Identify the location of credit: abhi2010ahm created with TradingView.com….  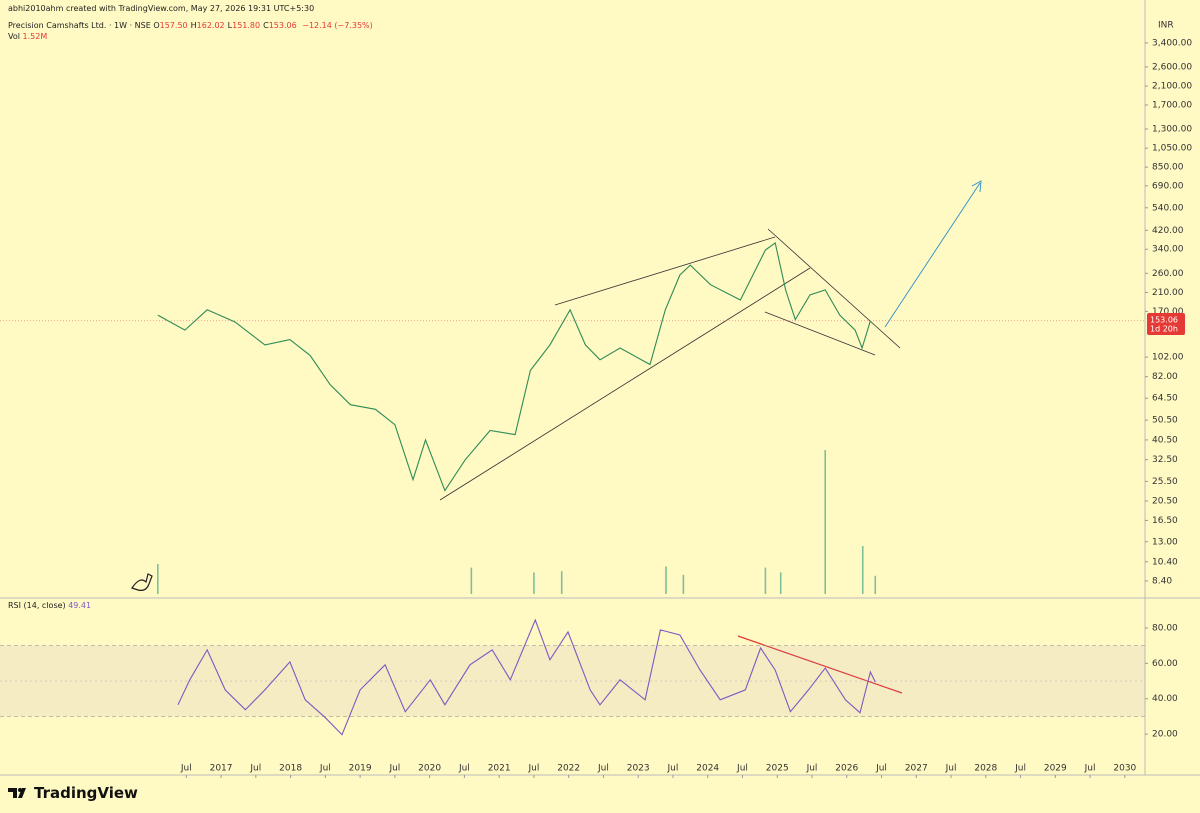
(161, 8).